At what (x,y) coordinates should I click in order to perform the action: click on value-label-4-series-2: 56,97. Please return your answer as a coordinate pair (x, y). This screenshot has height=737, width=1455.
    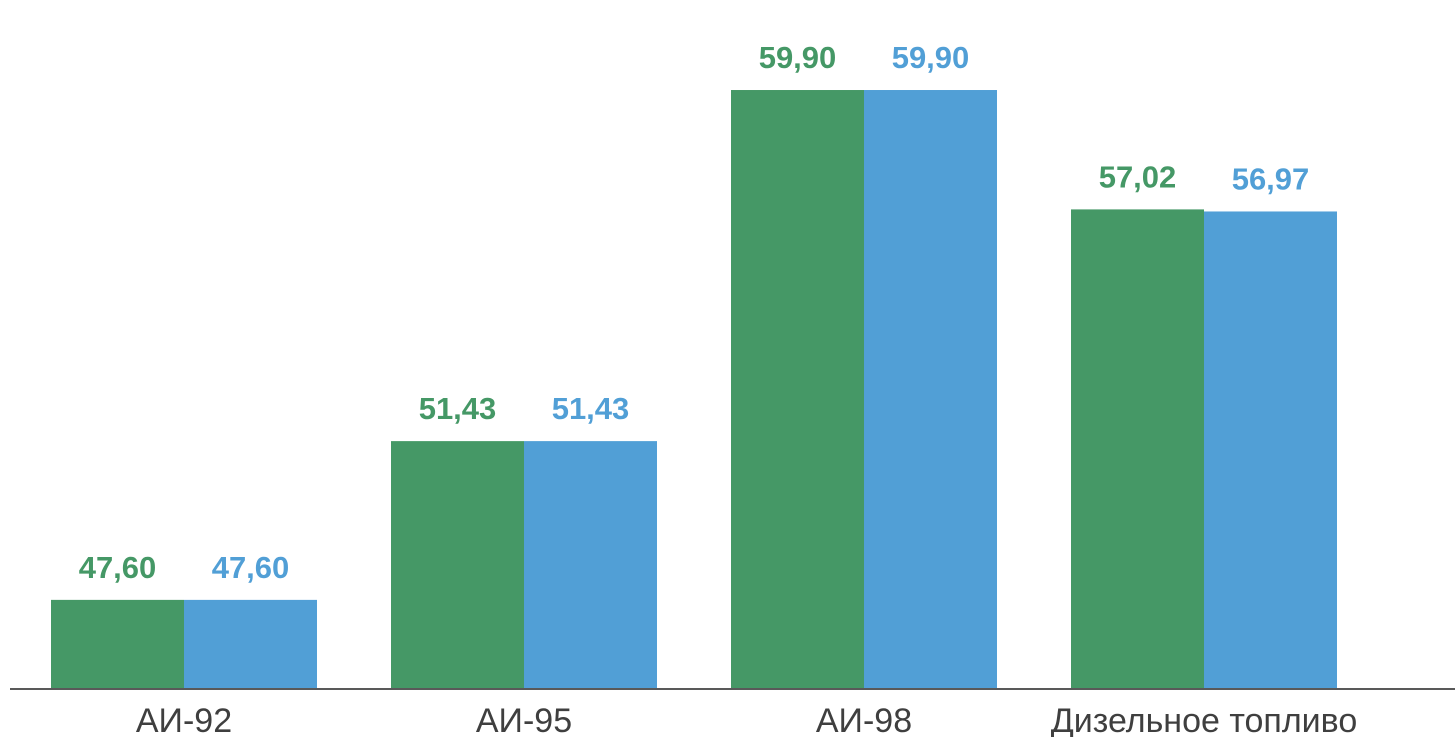
    Looking at the image, I should click on (1271, 178).